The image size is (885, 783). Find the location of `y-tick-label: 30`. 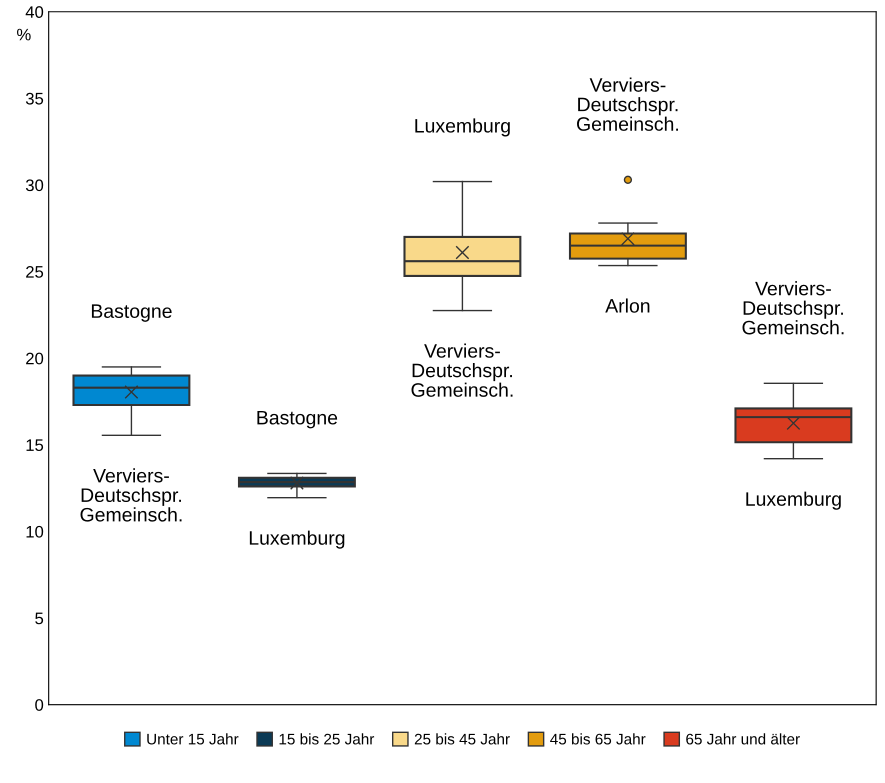

y-tick-label: 30 is located at coordinates (35, 185).